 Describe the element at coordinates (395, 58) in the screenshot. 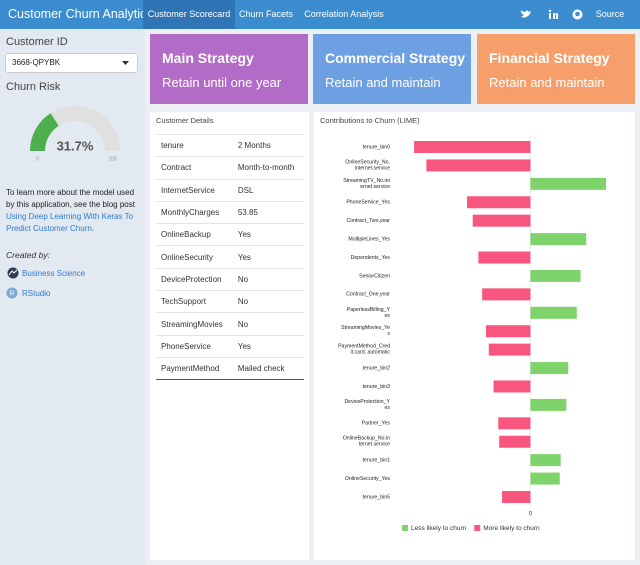

I see `card-title: Commercial Strategy` at that location.